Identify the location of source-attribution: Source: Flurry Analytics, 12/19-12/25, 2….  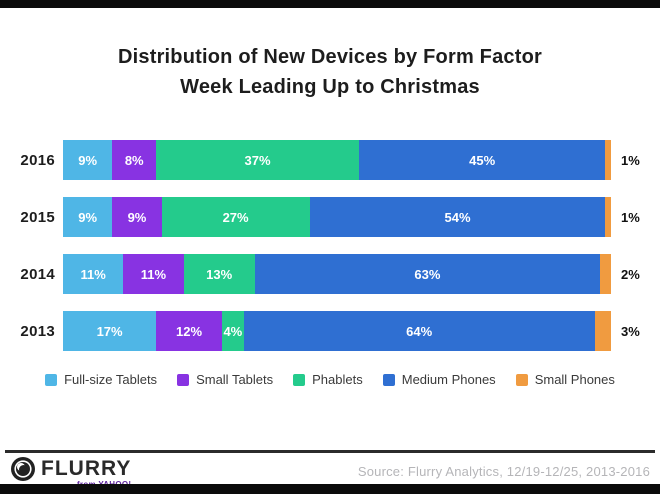
(503, 471).